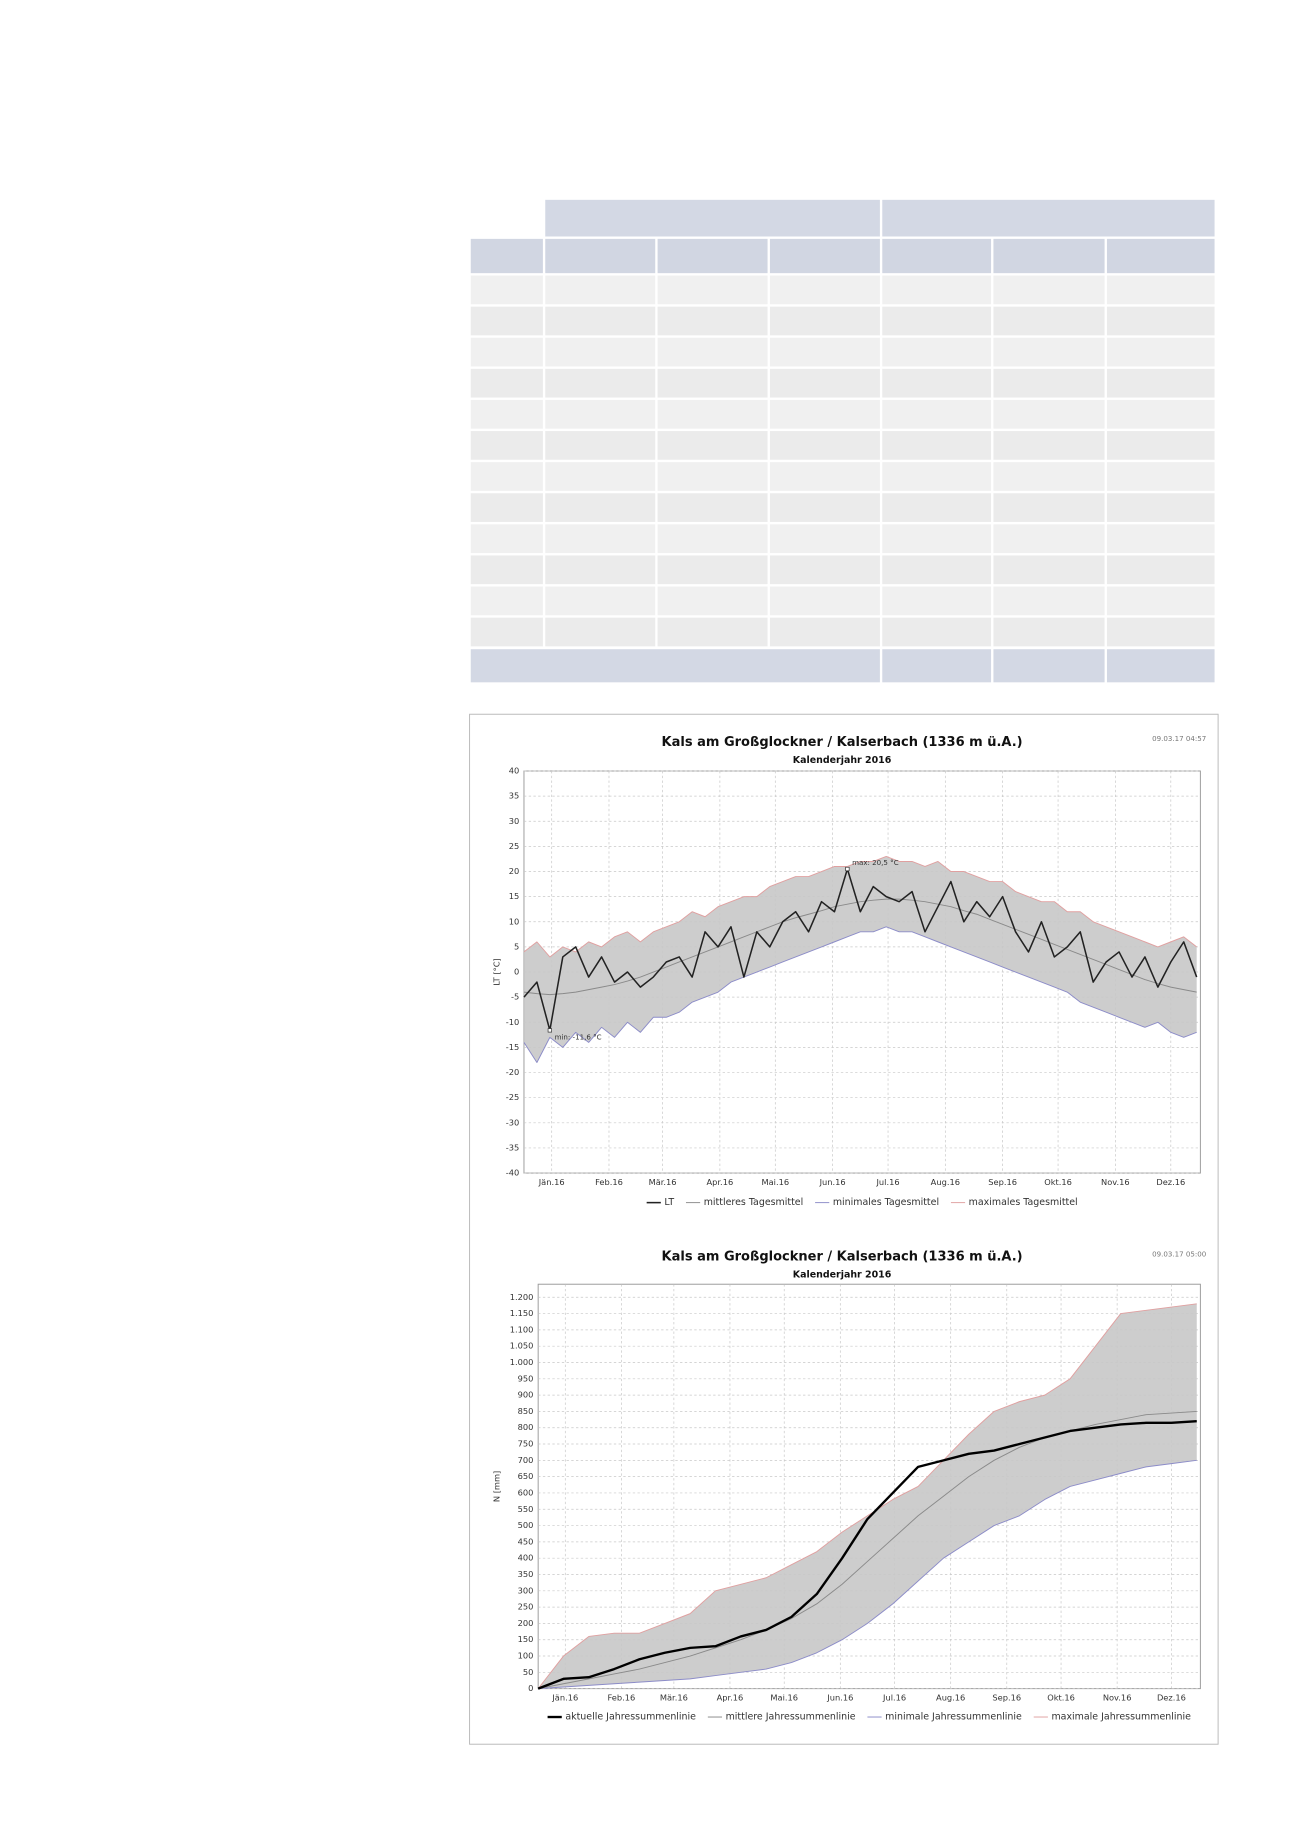  What do you see at coordinates (842, 760) in the screenshot?
I see `chart-subtitle: Kalenderjahr 2016` at bounding box center [842, 760].